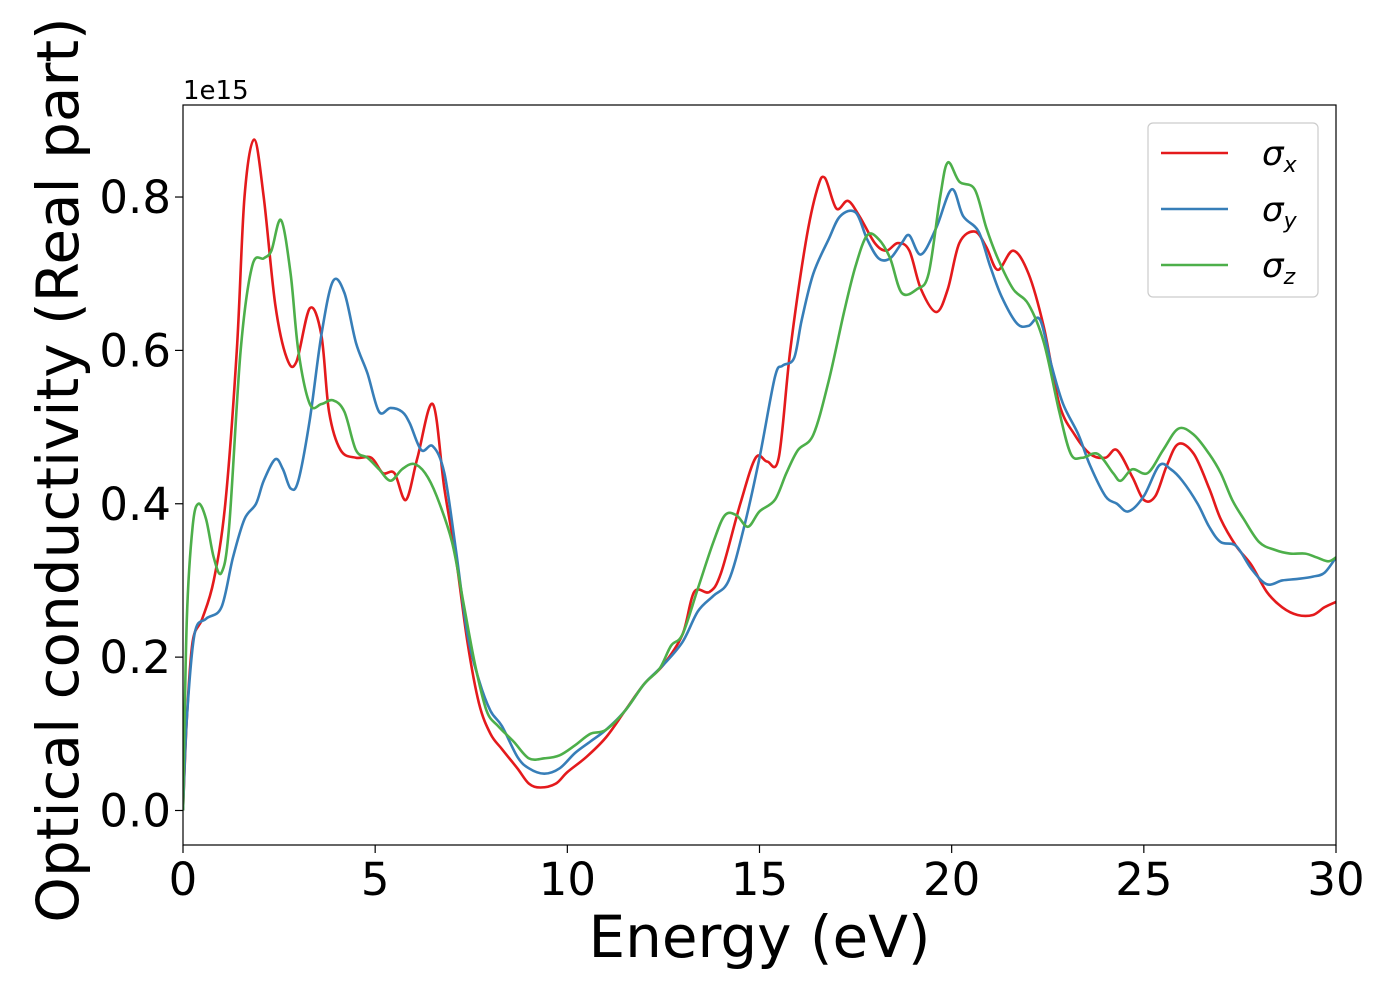 The width and height of the screenshot is (1400, 1000). Describe the element at coordinates (216, 91) in the screenshot. I see `y-offset-label: 1e15` at that location.